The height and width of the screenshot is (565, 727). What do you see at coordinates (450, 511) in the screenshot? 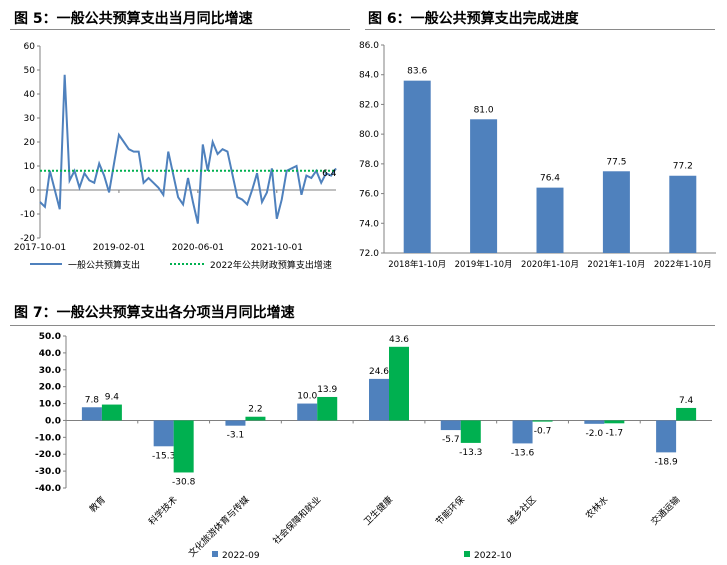
I see `fig7-category-label: 节能环保` at bounding box center [450, 511].